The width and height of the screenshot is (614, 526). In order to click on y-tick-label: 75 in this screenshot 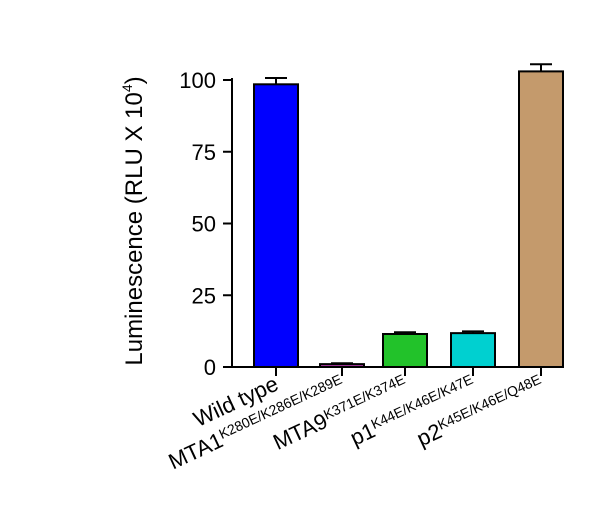, I will do `click(204, 152)`.